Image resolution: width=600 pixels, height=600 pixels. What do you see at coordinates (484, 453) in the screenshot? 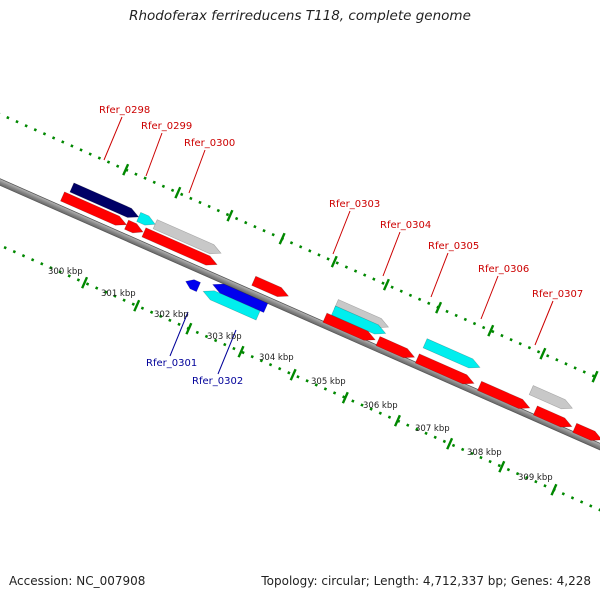
I see `scale-label: 308 kbp` at bounding box center [484, 453].